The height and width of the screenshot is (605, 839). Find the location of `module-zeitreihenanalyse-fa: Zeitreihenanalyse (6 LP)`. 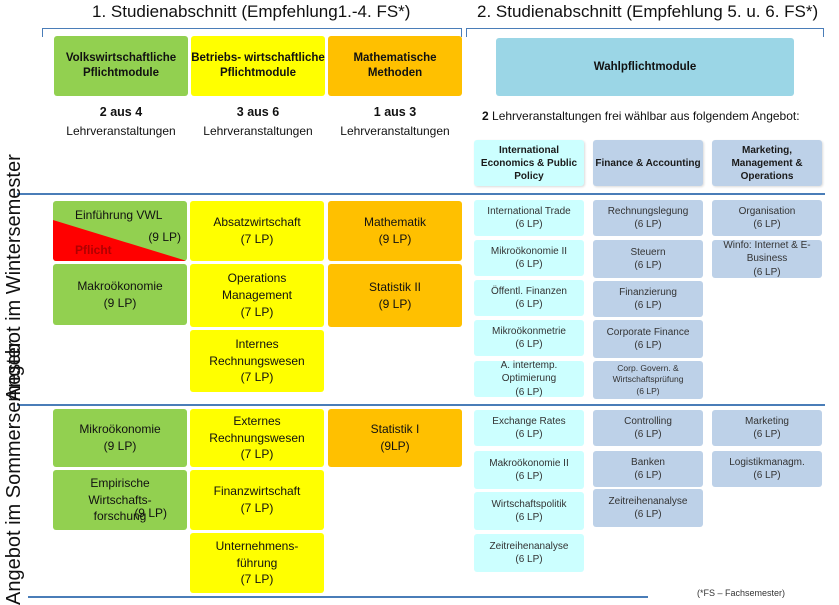

module-zeitreihenanalyse-fa: Zeitreihenanalyse (6 LP) is located at coordinates (648, 508).